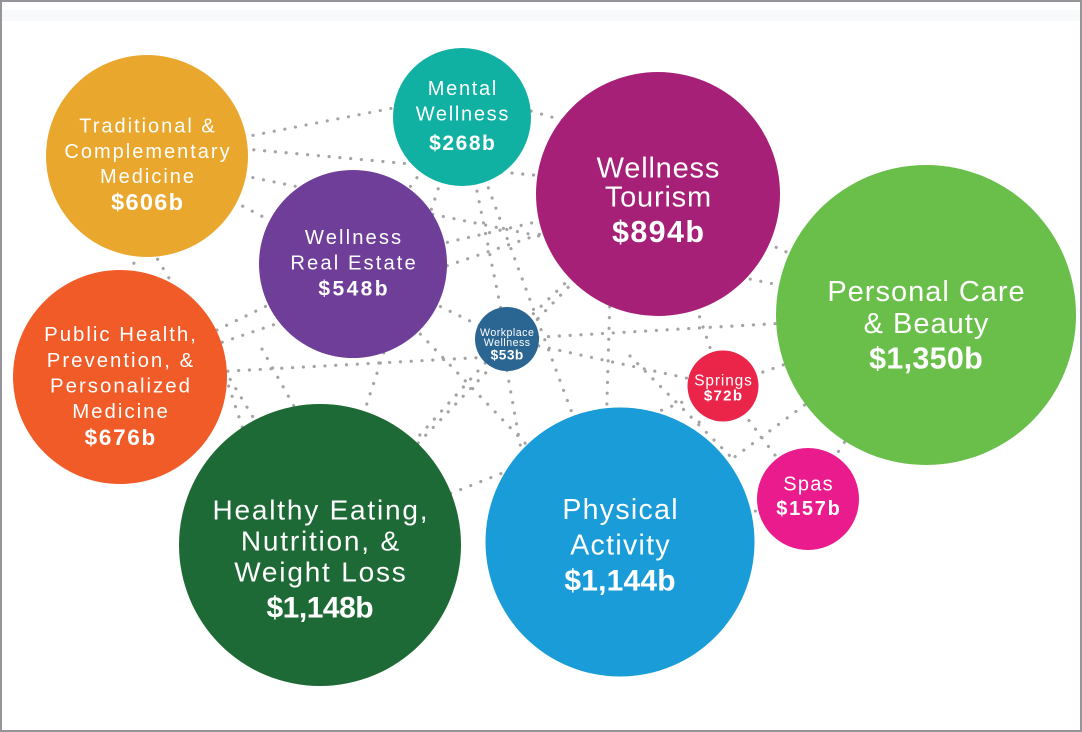 Image resolution: width=1082 pixels, height=732 pixels. I want to click on svg-text: $548b, so click(354, 289).